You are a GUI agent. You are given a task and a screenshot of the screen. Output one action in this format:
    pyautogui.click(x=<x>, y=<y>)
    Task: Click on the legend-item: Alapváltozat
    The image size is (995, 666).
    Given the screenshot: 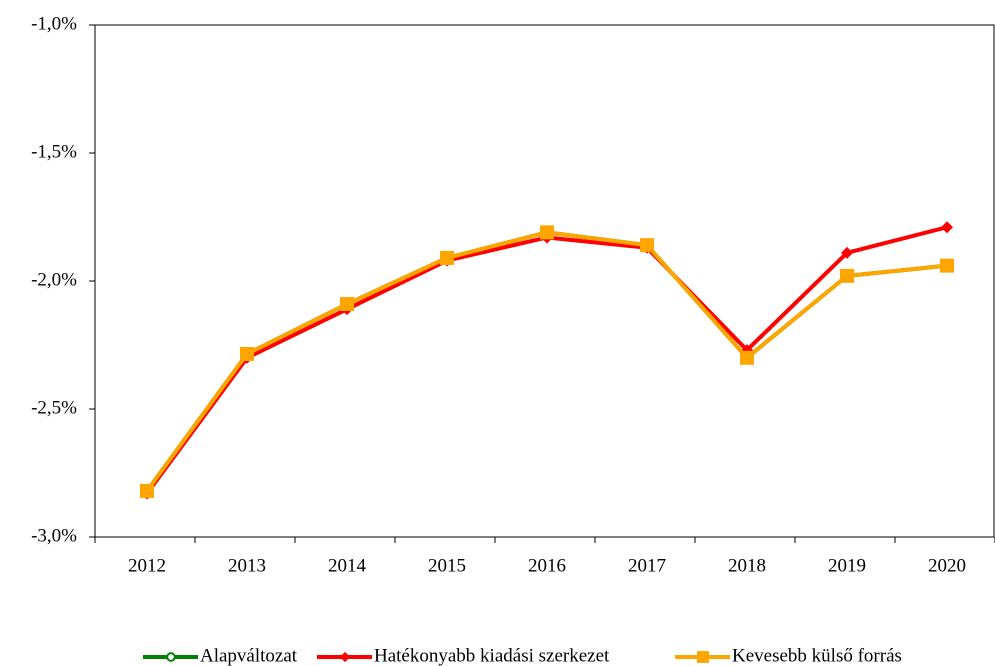 What is the action you would take?
    pyautogui.click(x=220, y=655)
    